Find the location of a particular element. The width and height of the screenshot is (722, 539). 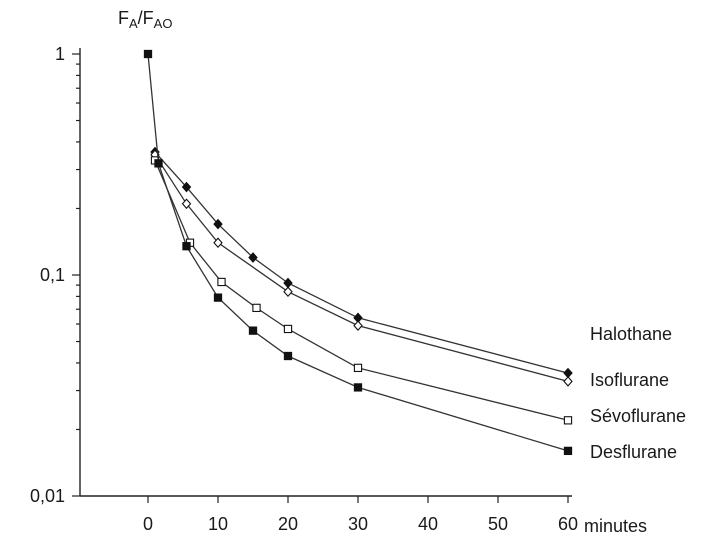

y-tick-label: 0,1 is located at coordinates (52, 275).